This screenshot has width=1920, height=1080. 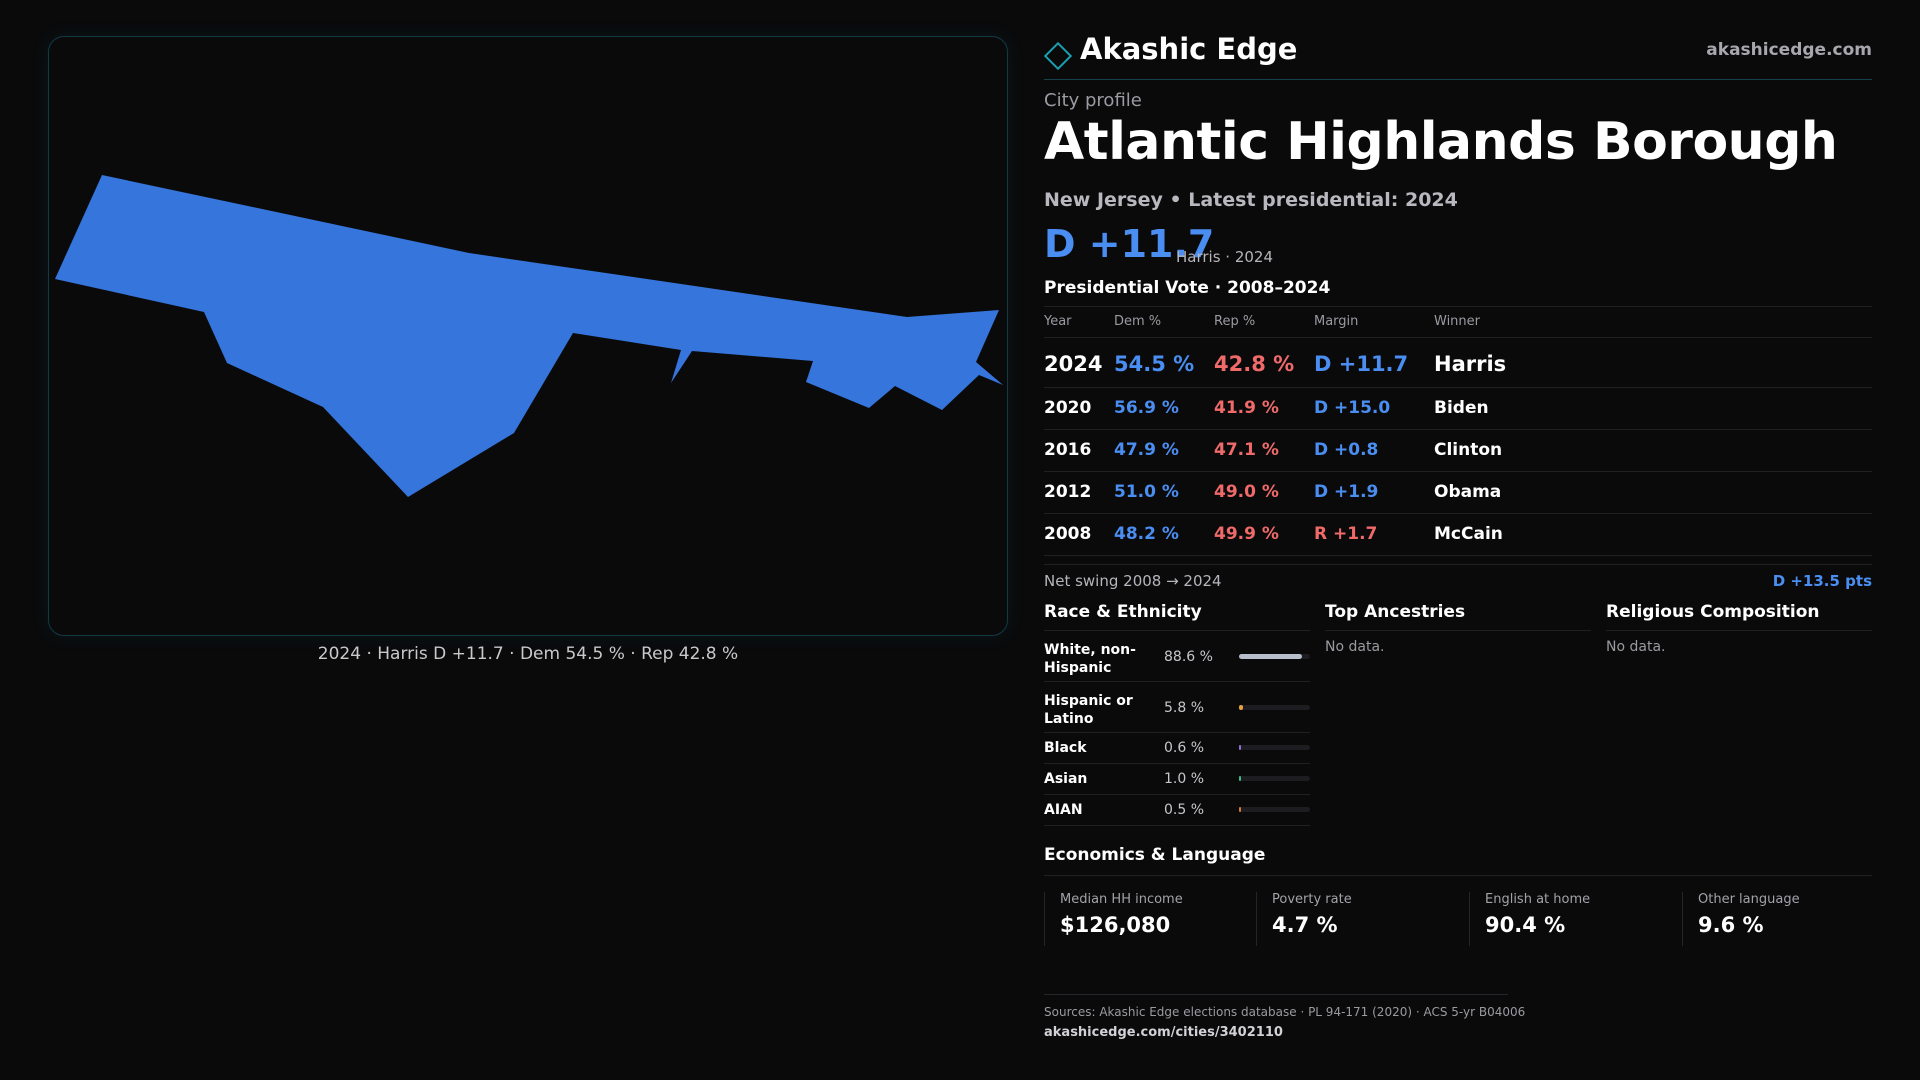 I want to click on page-kicker: City profile, so click(x=1093, y=100).